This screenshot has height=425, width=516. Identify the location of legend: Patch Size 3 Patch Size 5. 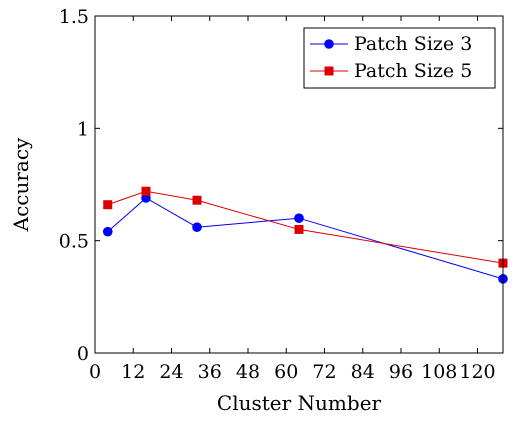
(399, 58).